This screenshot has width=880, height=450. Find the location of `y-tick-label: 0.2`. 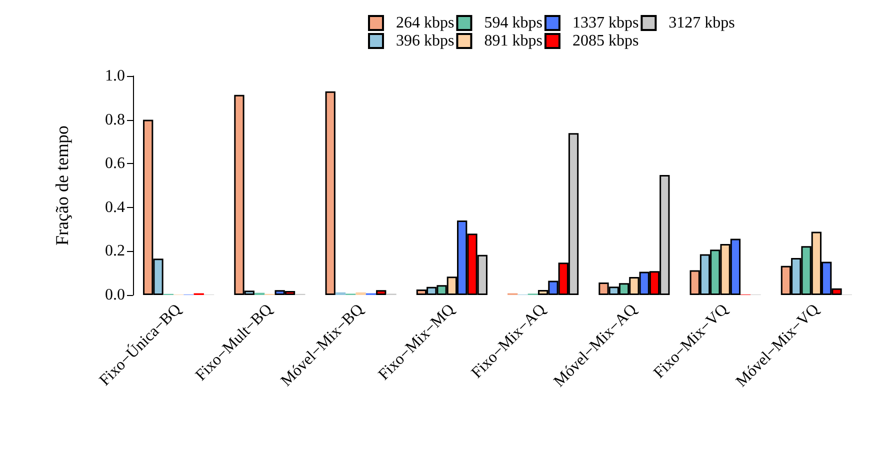

y-tick-label: 0.2 is located at coordinates (115, 251).